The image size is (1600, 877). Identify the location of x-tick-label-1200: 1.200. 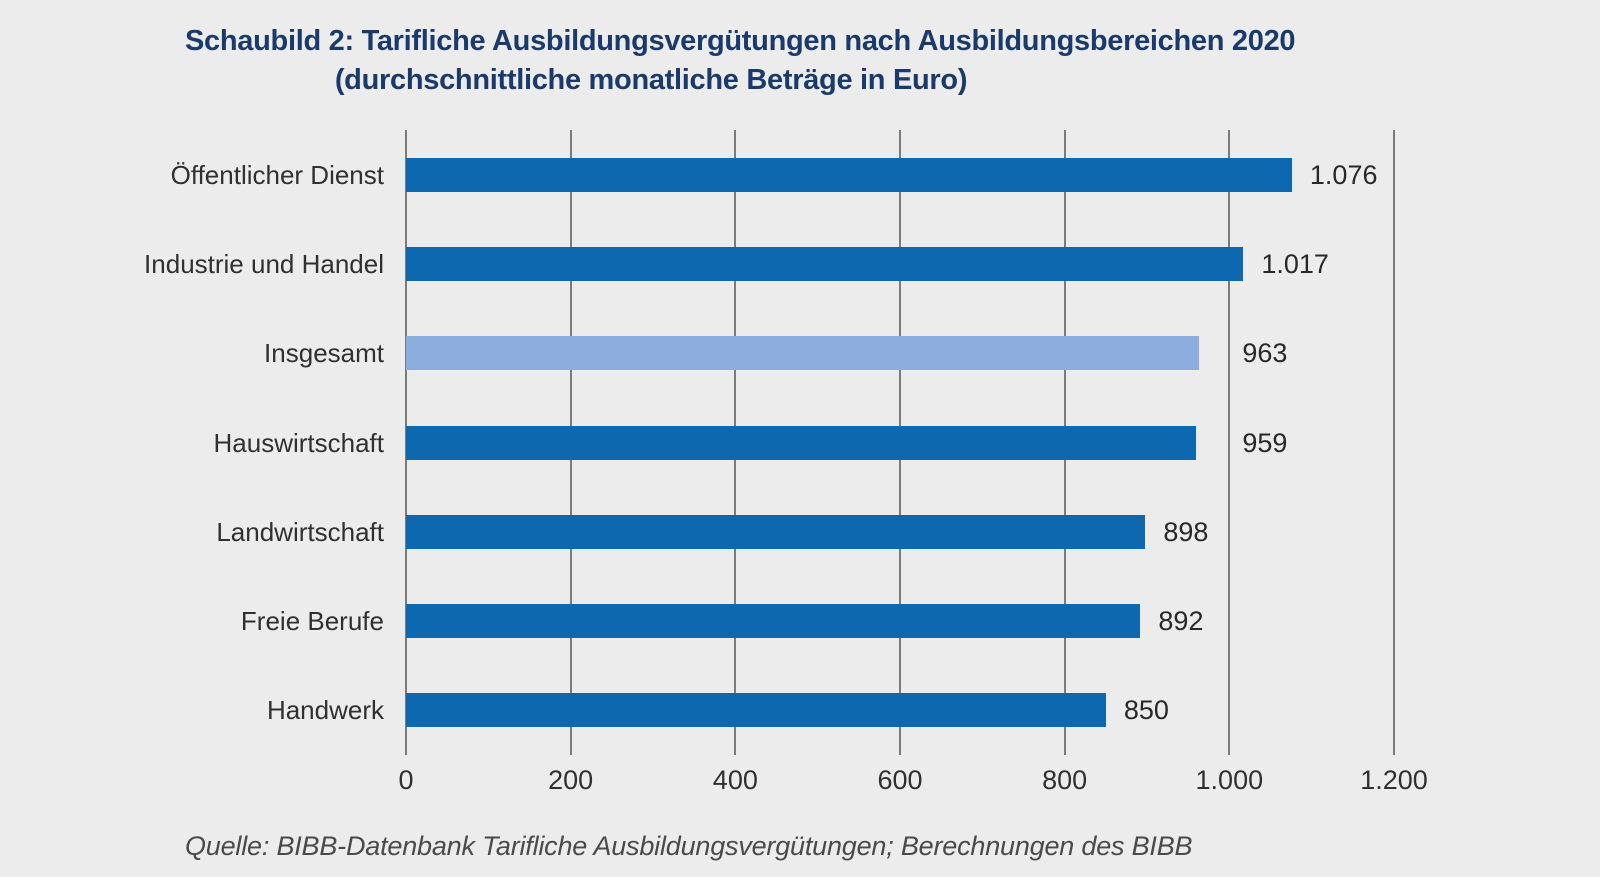
(1394, 780).